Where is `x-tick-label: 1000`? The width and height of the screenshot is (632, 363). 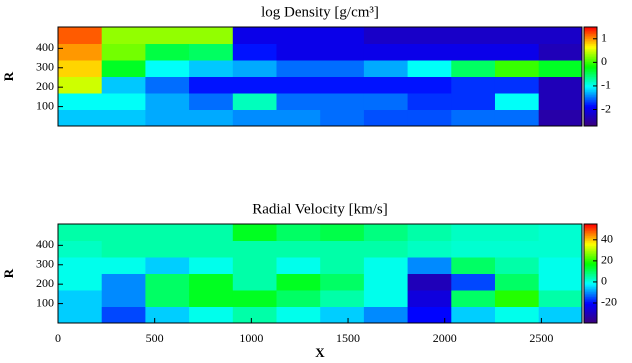 x-tick-label: 1000 is located at coordinates (251, 338).